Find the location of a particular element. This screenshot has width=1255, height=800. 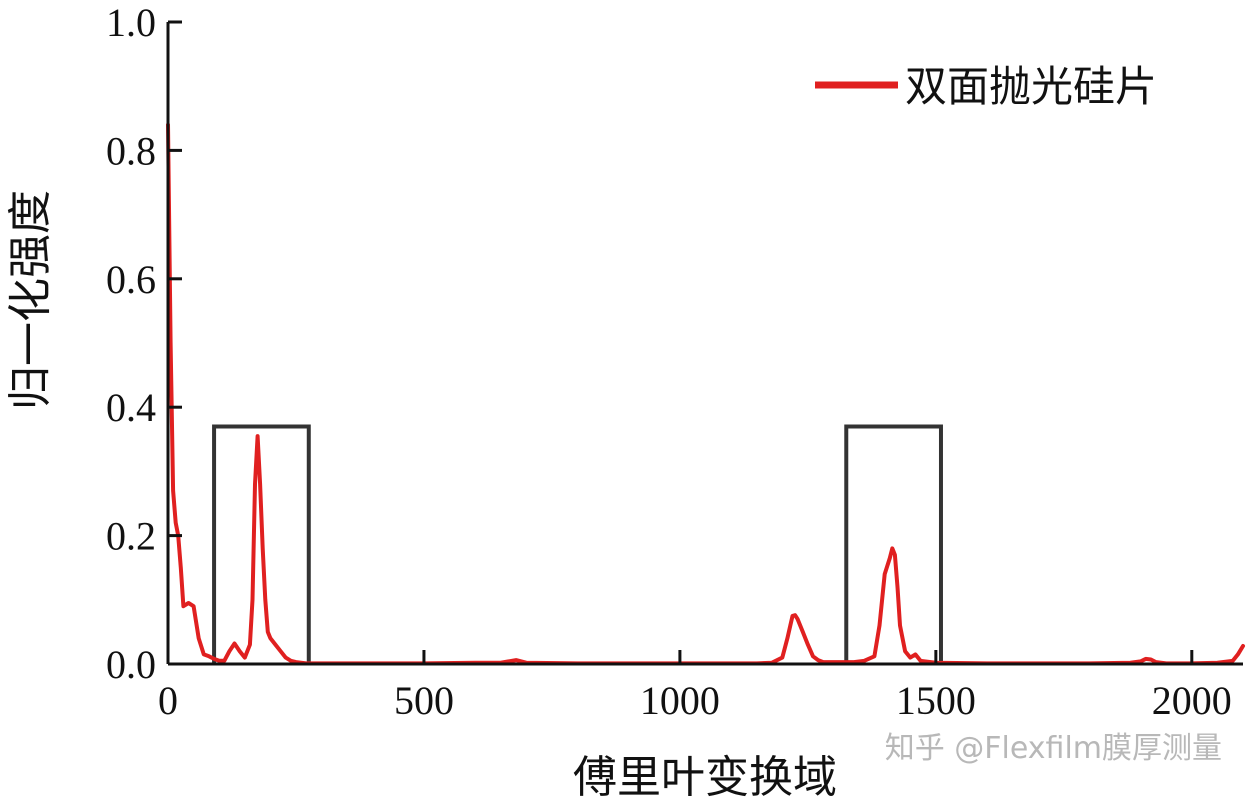

x-tick-label: 500 is located at coordinates (424, 700).